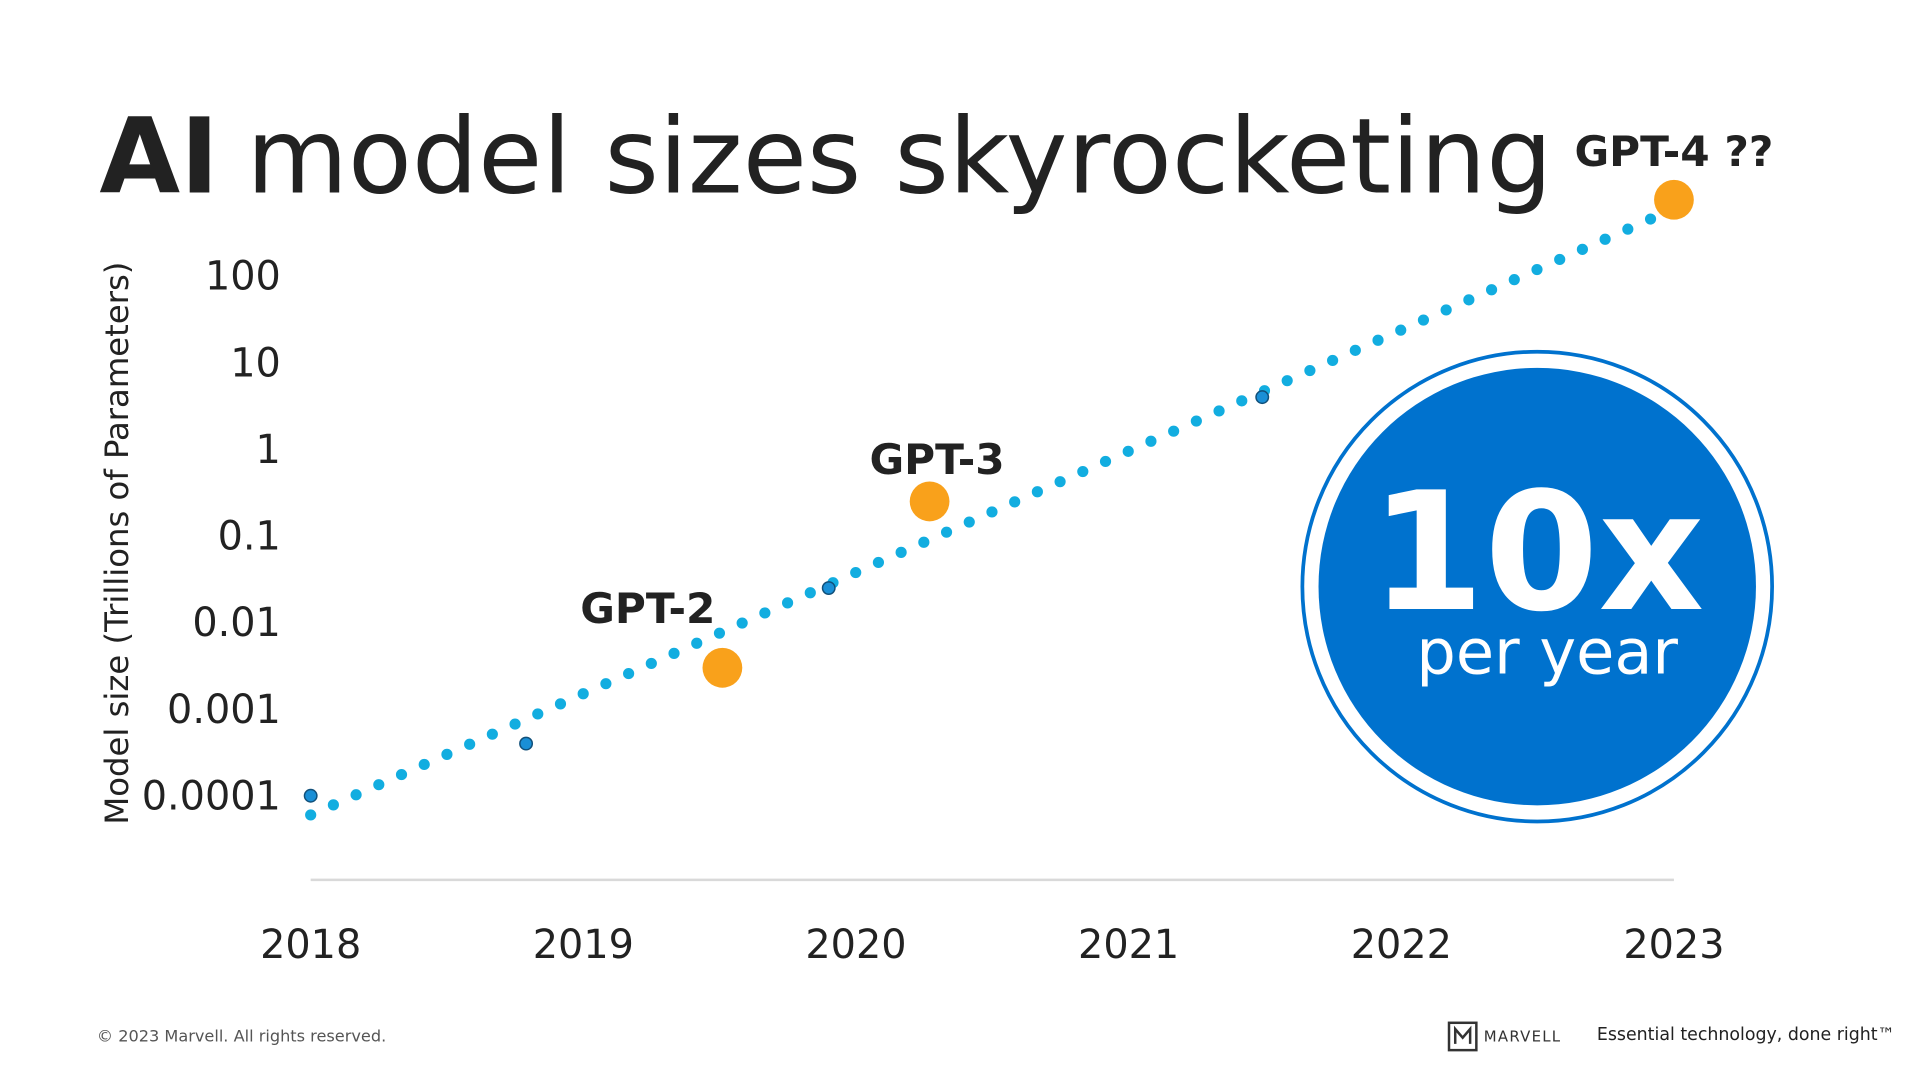 This screenshot has height=1080, width=1920. What do you see at coordinates (1401, 945) in the screenshot?
I see `x-tick-label: 2022` at bounding box center [1401, 945].